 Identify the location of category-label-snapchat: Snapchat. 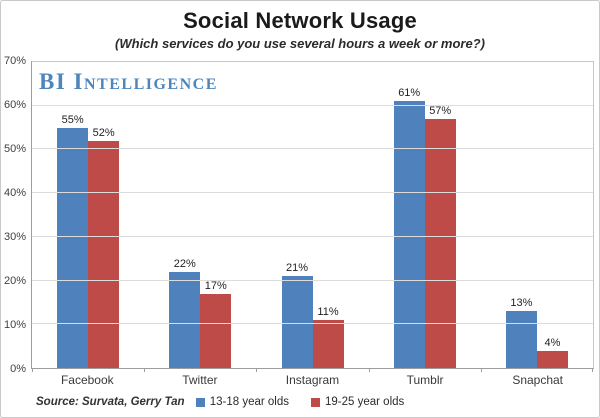
(538, 380).